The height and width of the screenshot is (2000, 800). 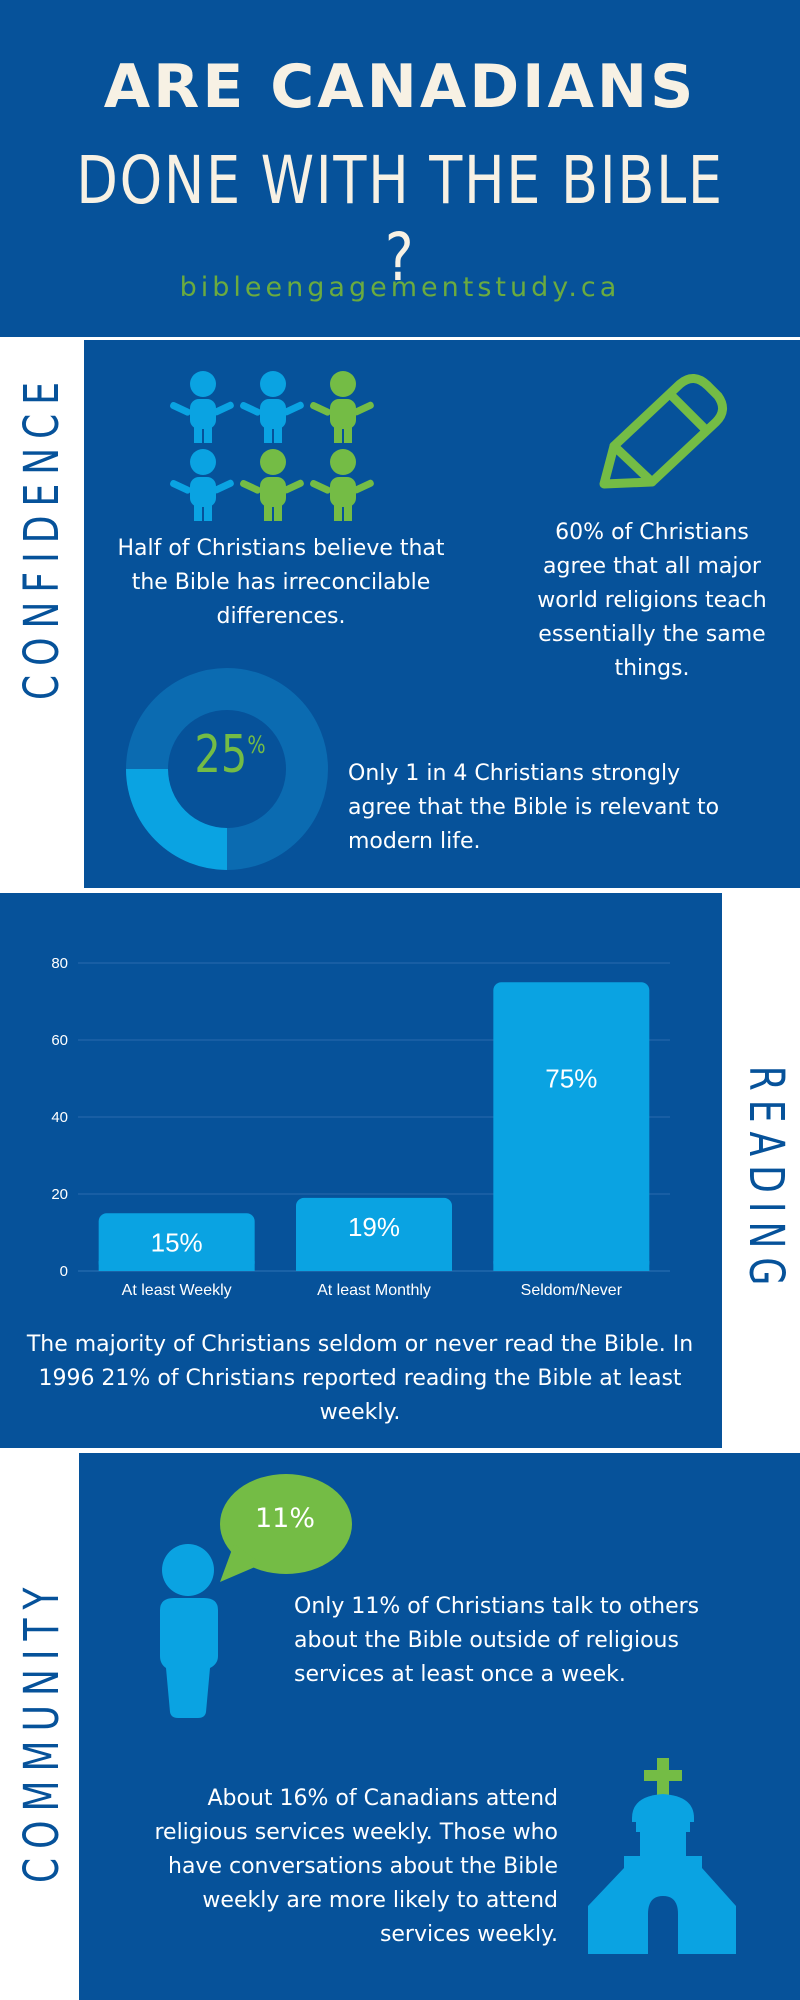 I want to click on chart-y-tick-label: 20, so click(x=59, y=1194).